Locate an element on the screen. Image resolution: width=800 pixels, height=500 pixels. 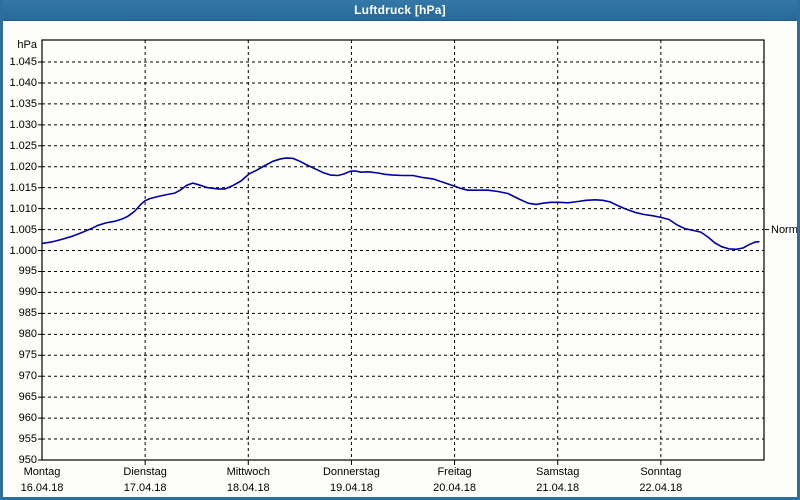
y-axis-tick-label: 1.035 is located at coordinates (23, 103).